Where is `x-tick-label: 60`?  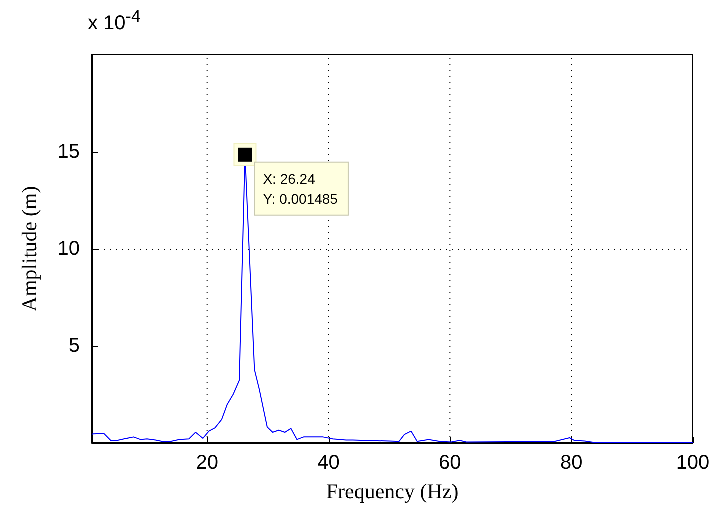 x-tick-label: 60 is located at coordinates (450, 463).